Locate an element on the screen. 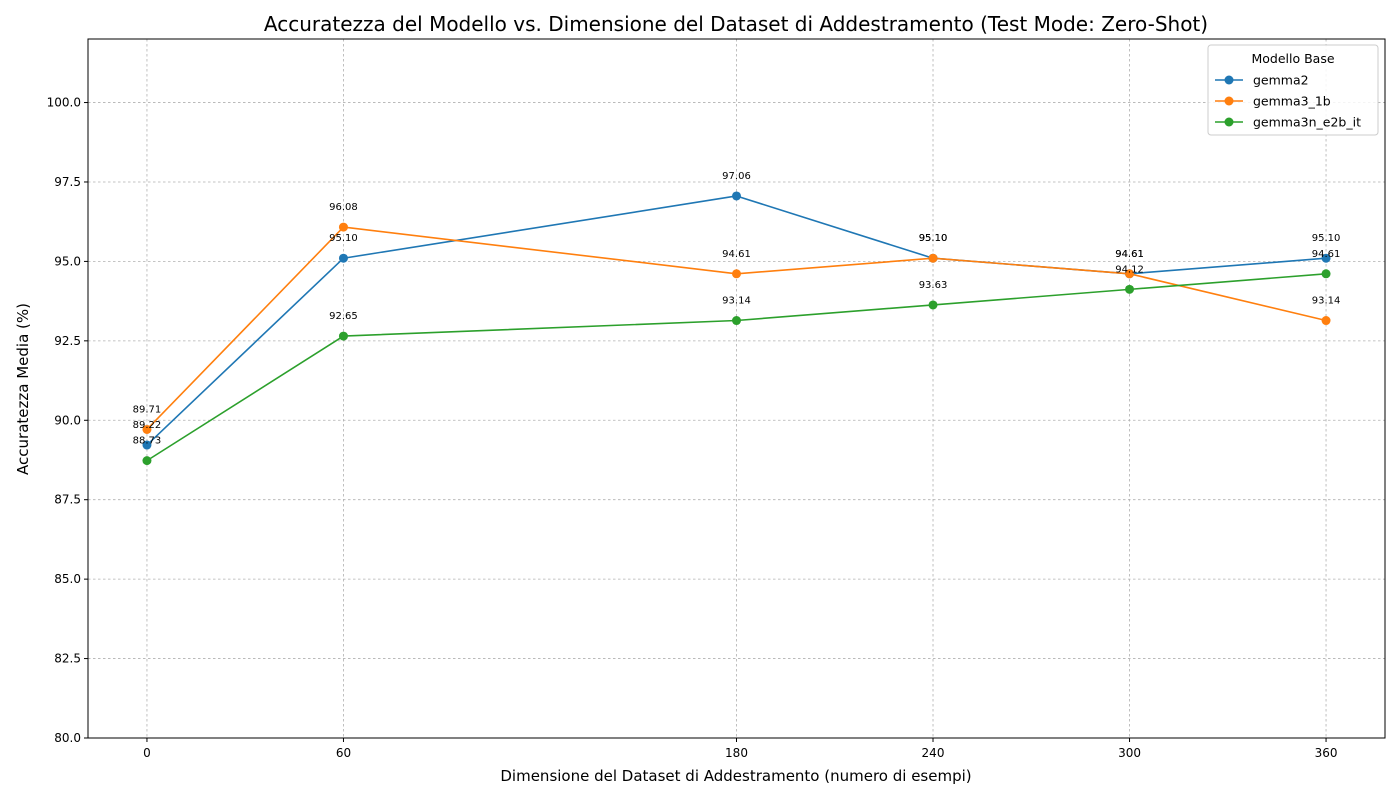 Image resolution: width=1400 pixels, height=800 pixels. data-label-gemma3n_e2b_it: 93.14 is located at coordinates (736, 301).